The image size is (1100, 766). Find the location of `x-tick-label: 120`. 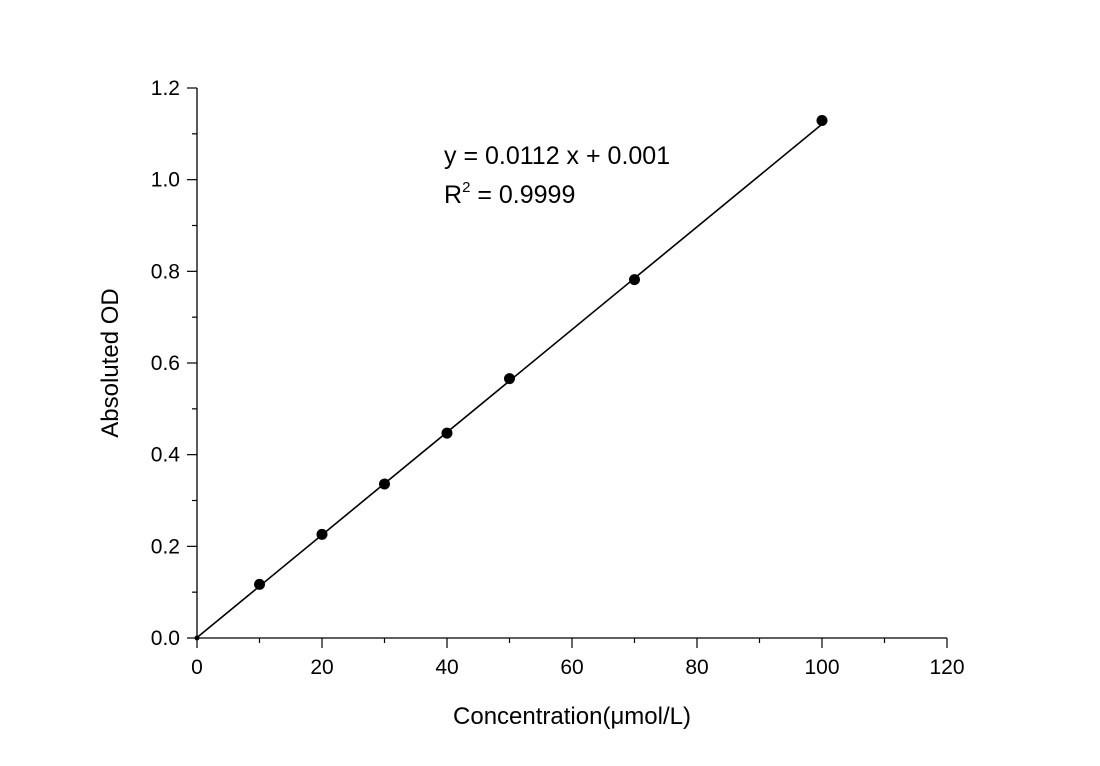

x-tick-label: 120 is located at coordinates (946, 667).